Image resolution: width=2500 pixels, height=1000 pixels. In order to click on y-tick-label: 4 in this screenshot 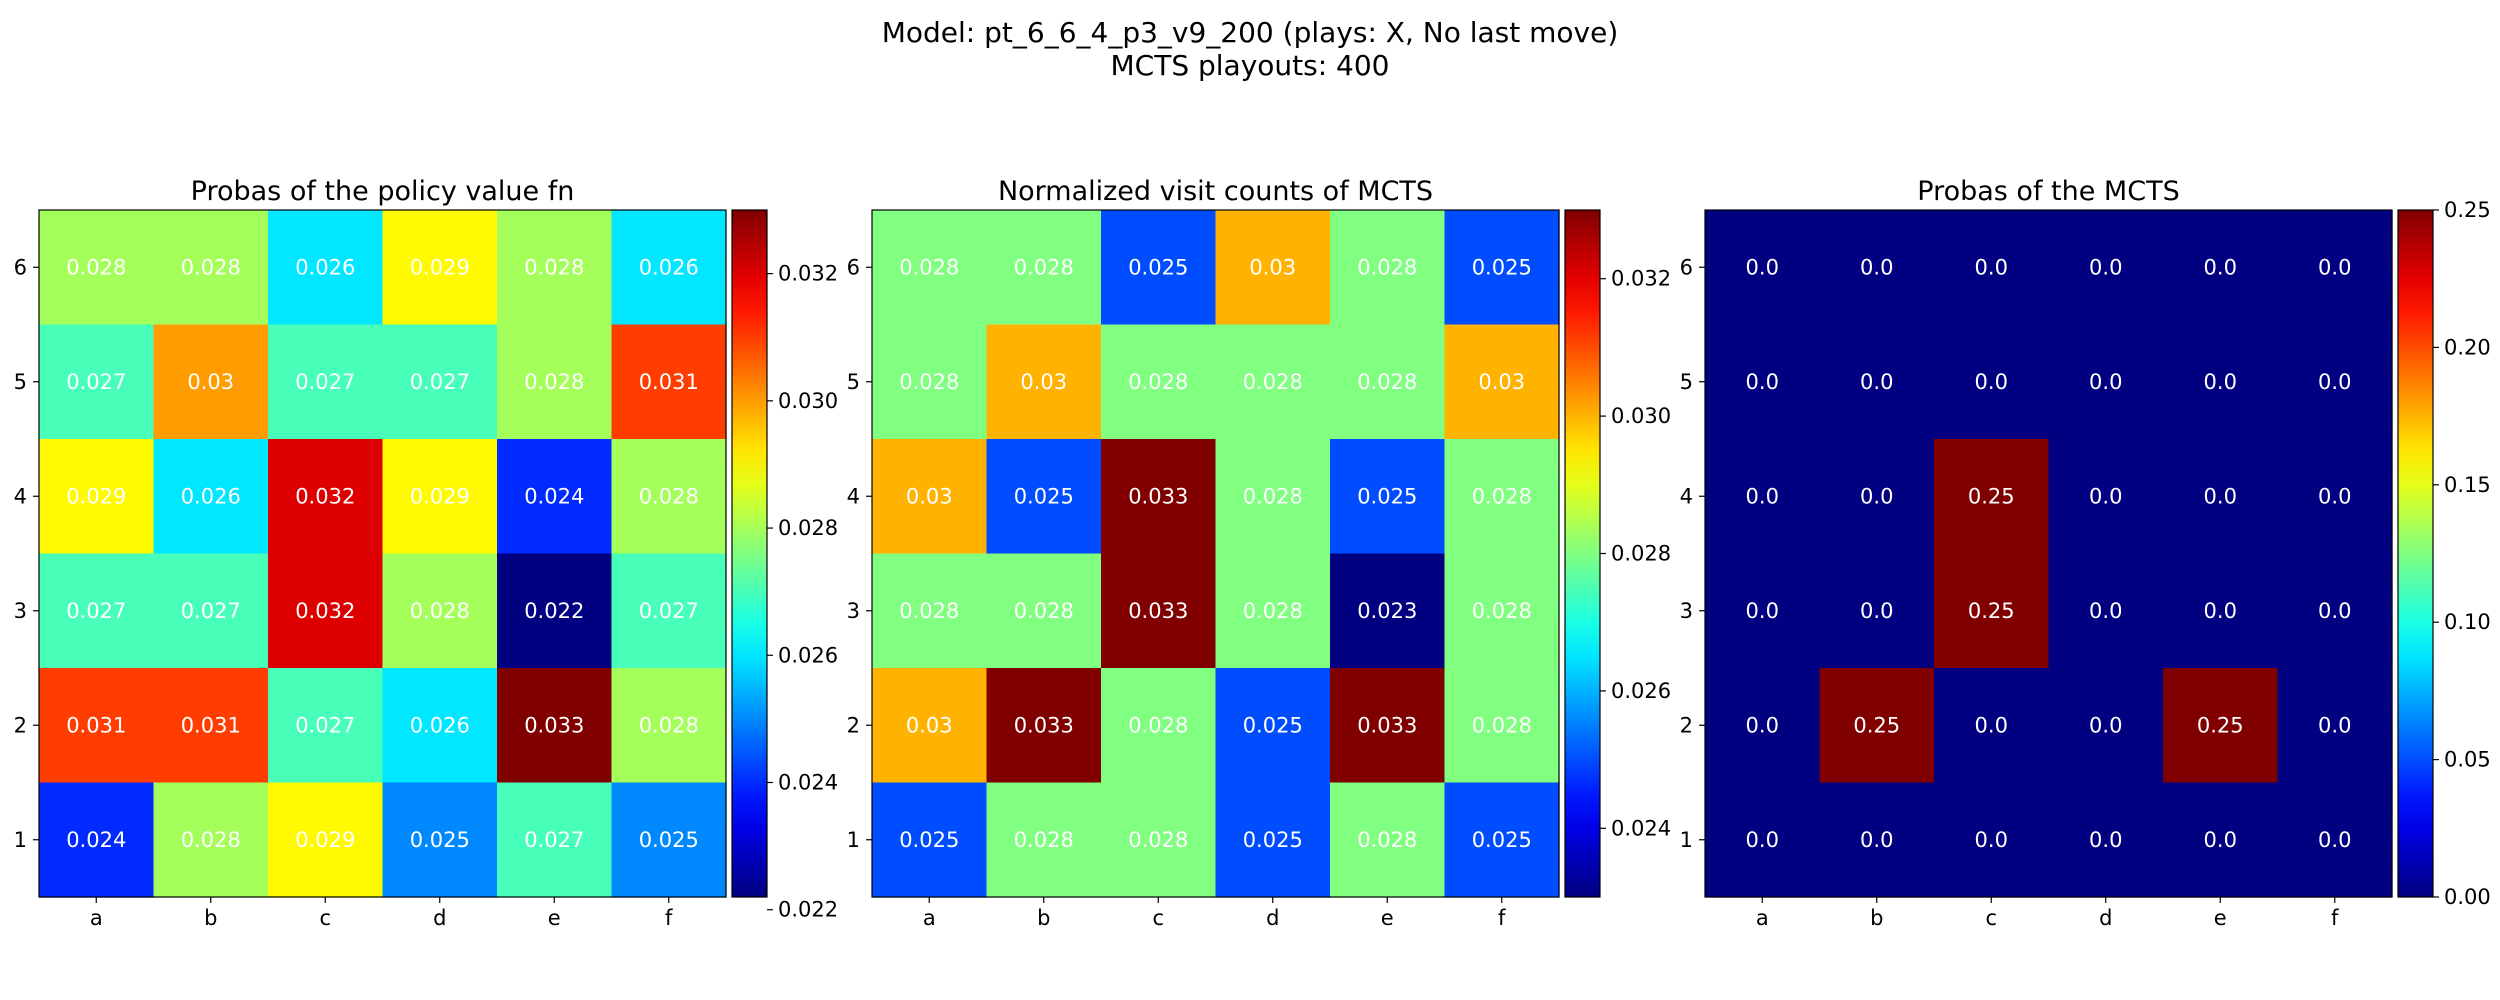, I will do `click(853, 496)`.